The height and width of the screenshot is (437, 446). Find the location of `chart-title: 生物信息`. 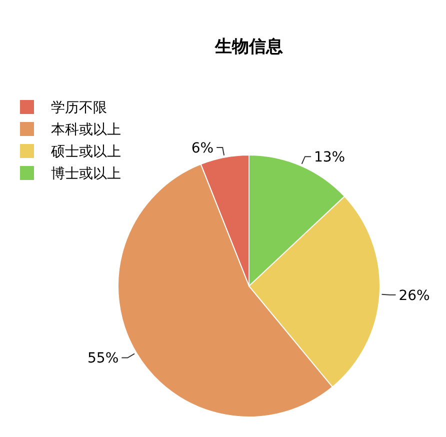

chart-title: 生物信息 is located at coordinates (248, 46).